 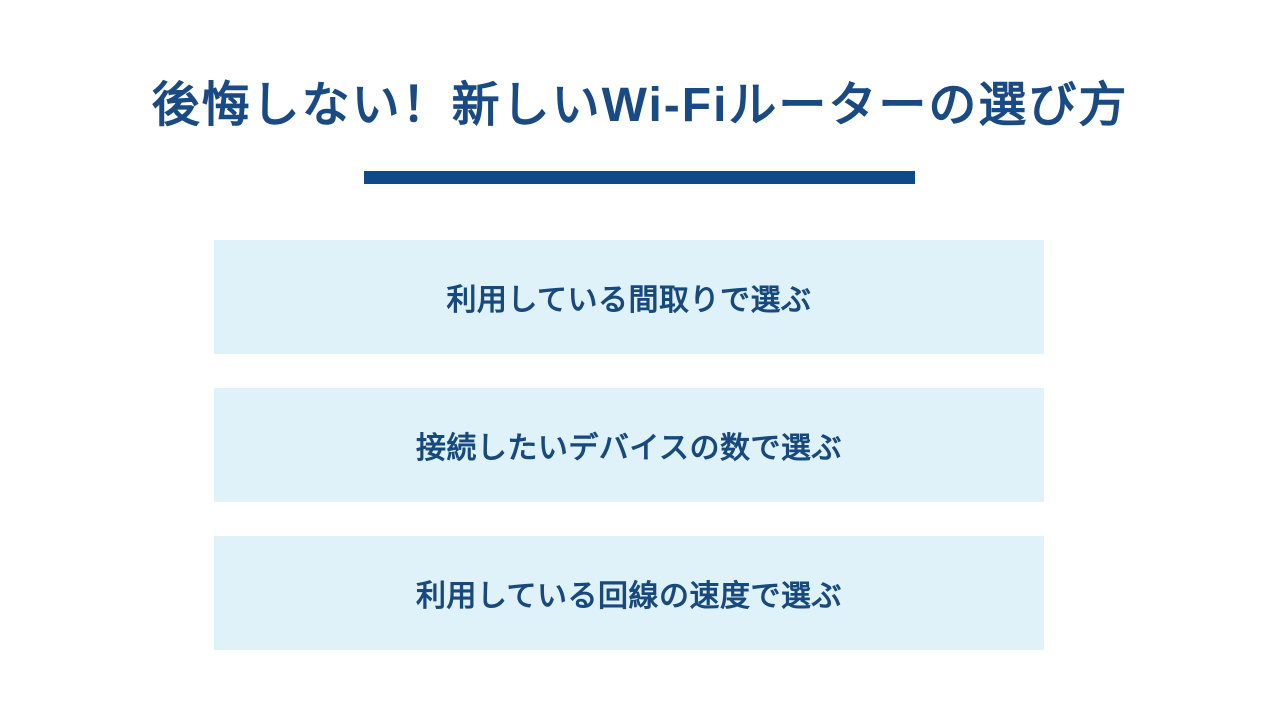 I want to click on option-box-line-speed: 利用している回線の速度で選ぶ, so click(x=629, y=593).